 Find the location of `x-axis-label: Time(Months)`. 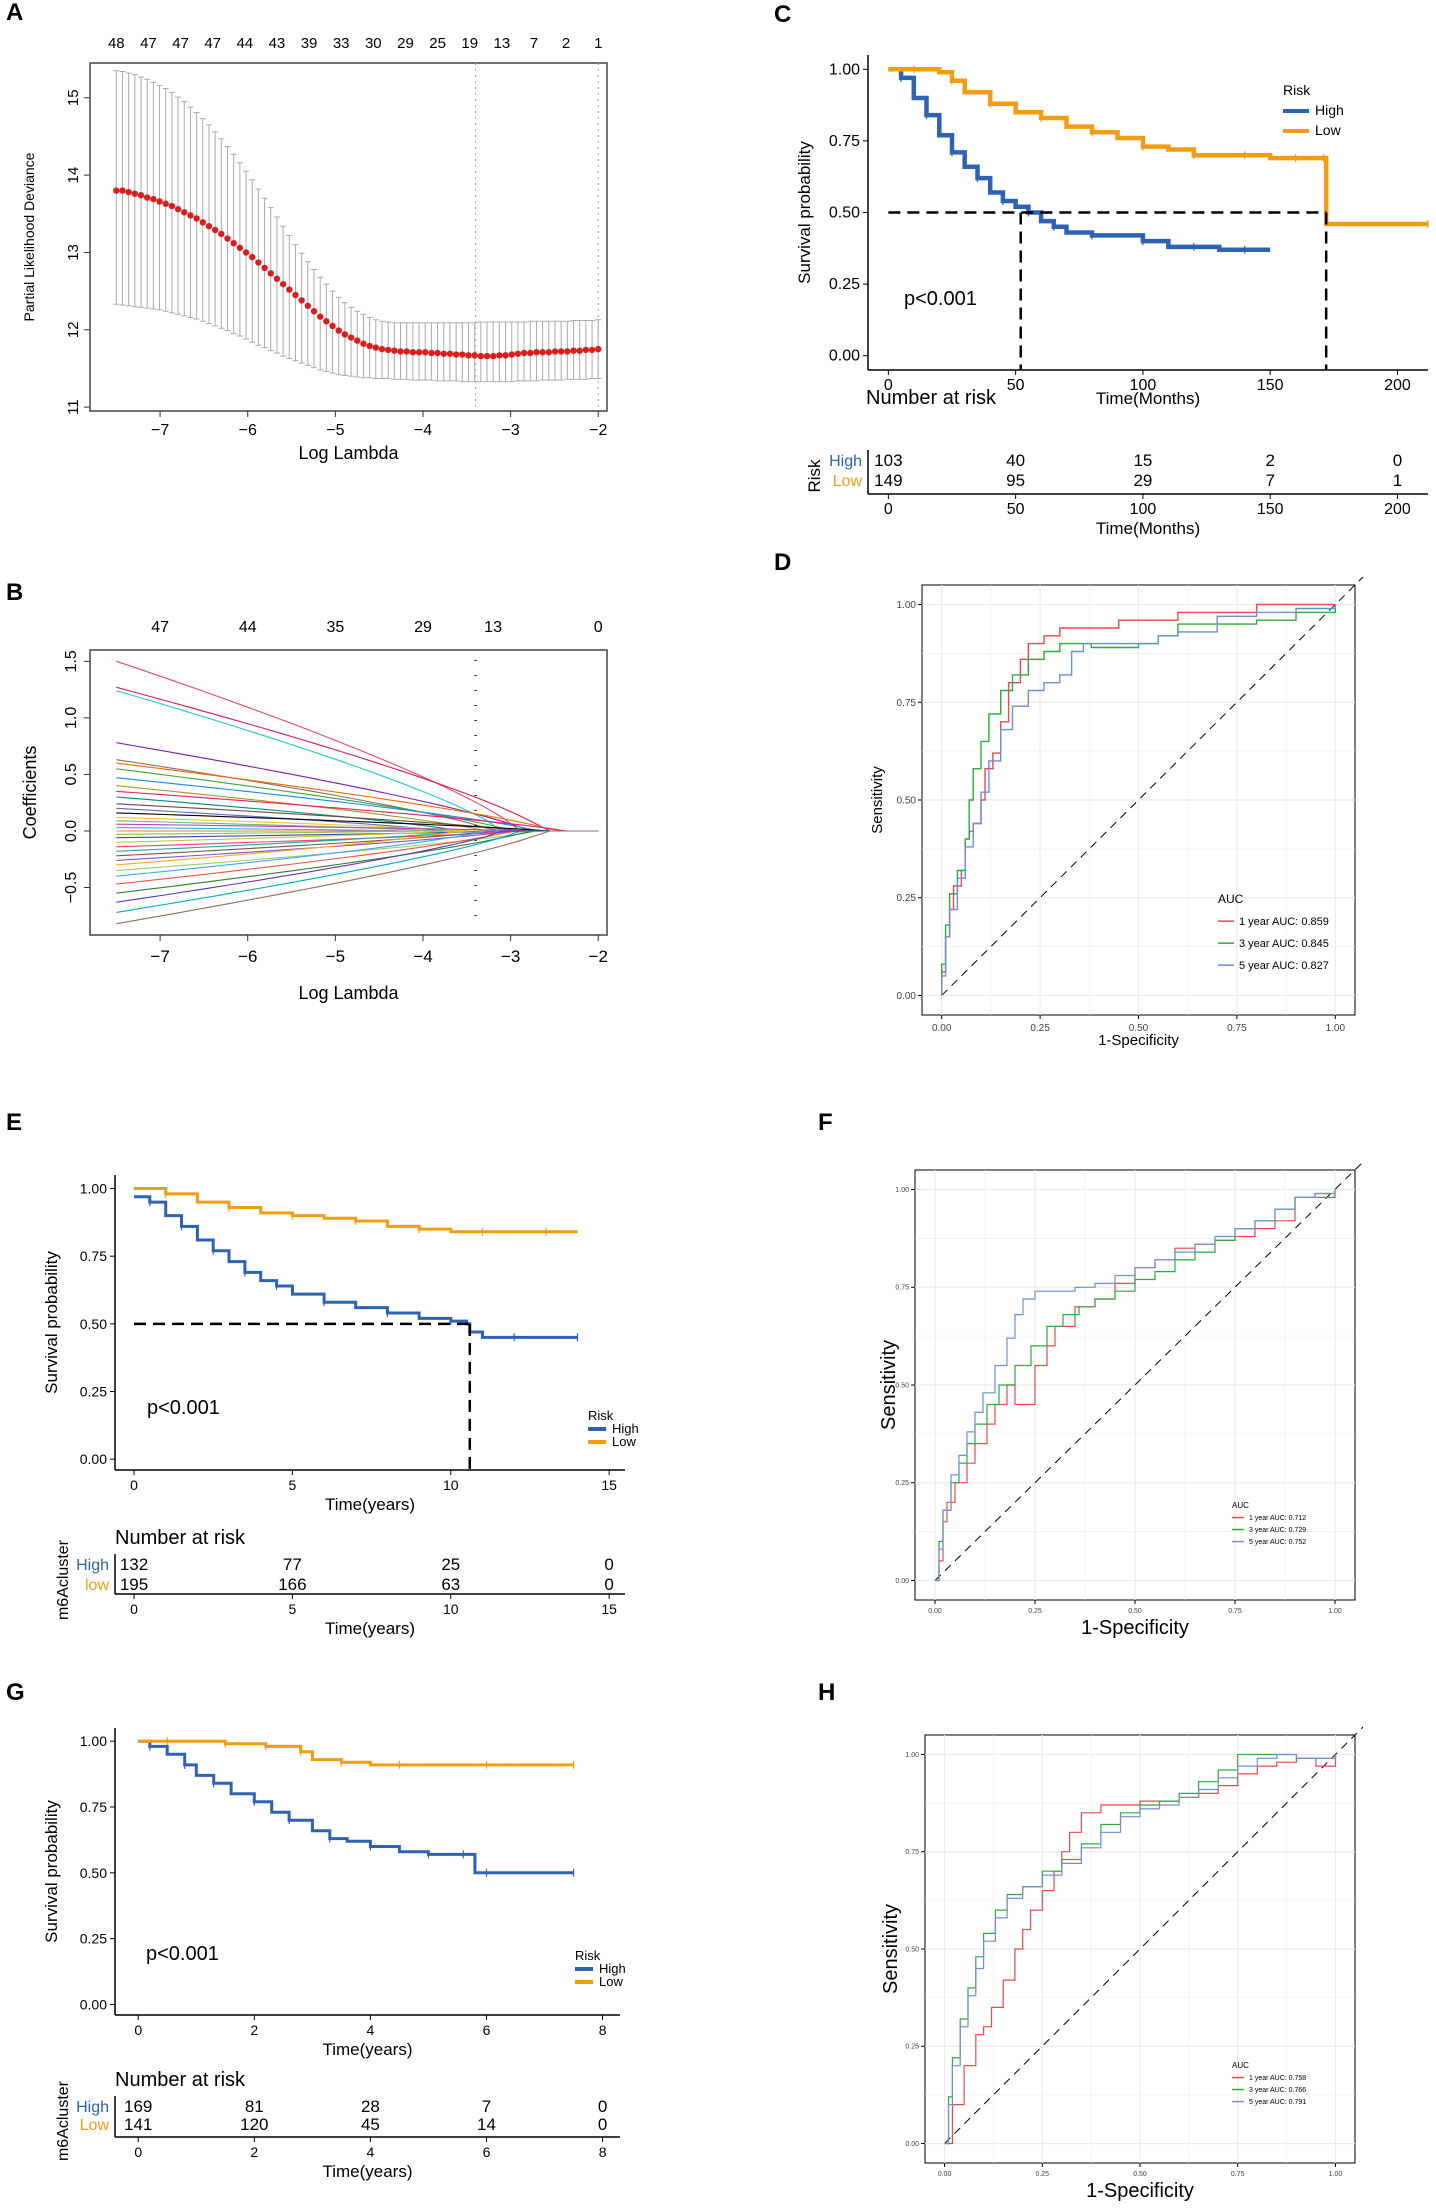

x-axis-label: Time(Months) is located at coordinates (1148, 398).